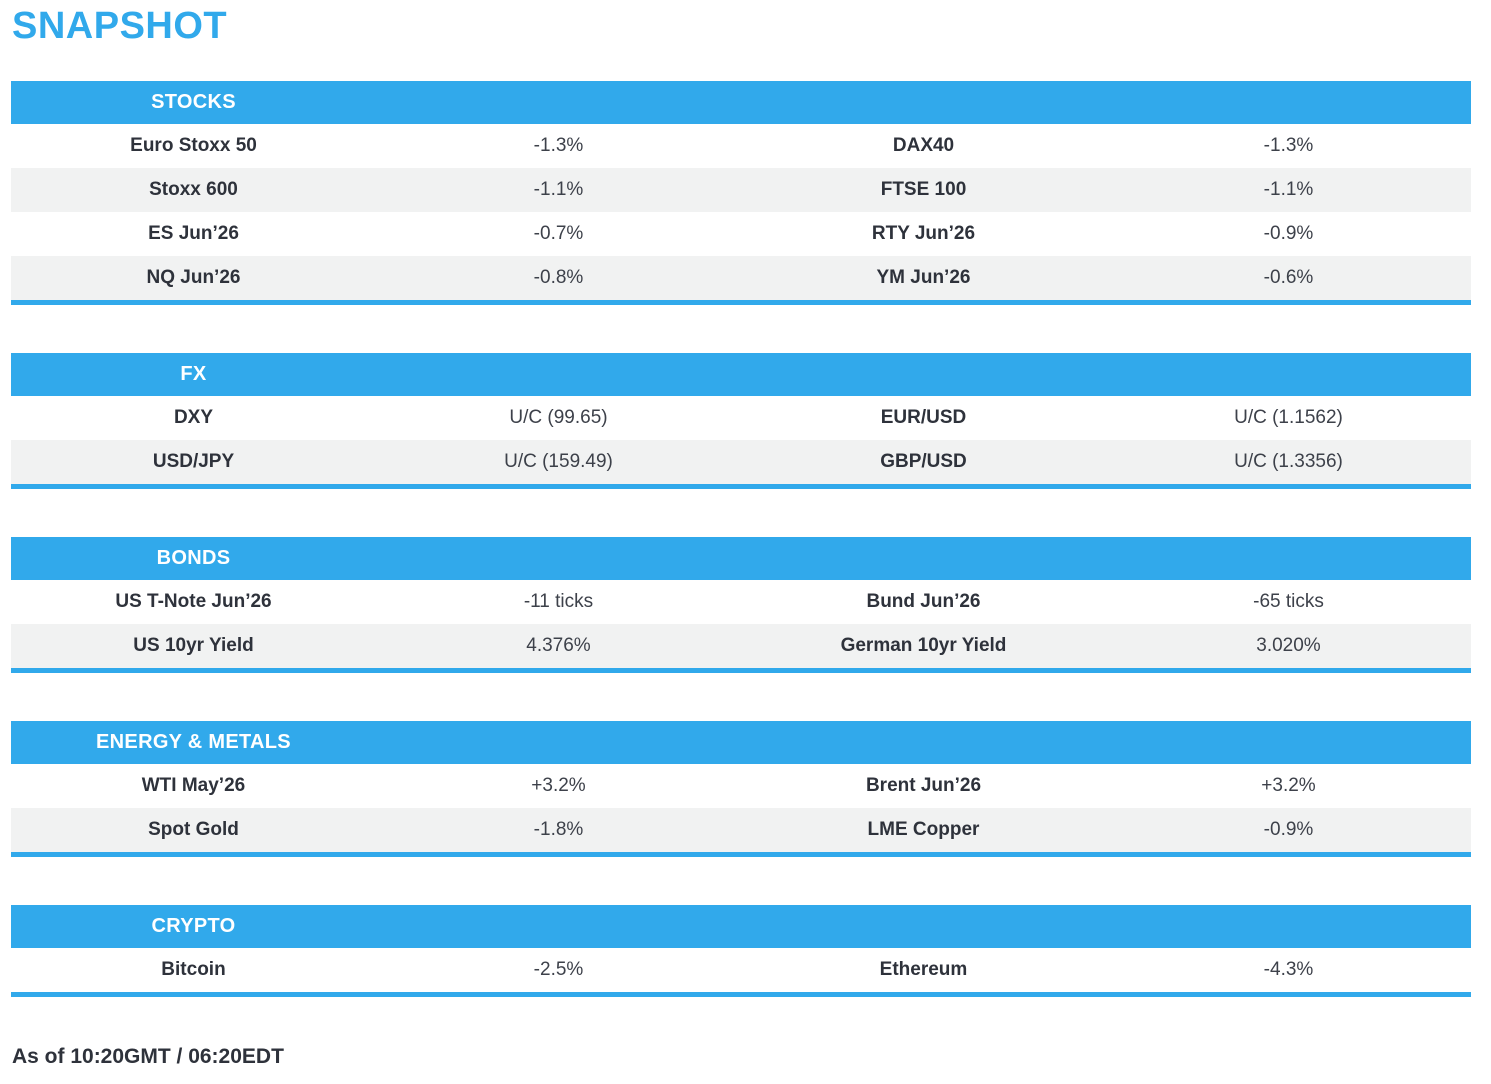  Describe the element at coordinates (193, 233) in the screenshot. I see `instrument-label: ES Jun’26` at that location.